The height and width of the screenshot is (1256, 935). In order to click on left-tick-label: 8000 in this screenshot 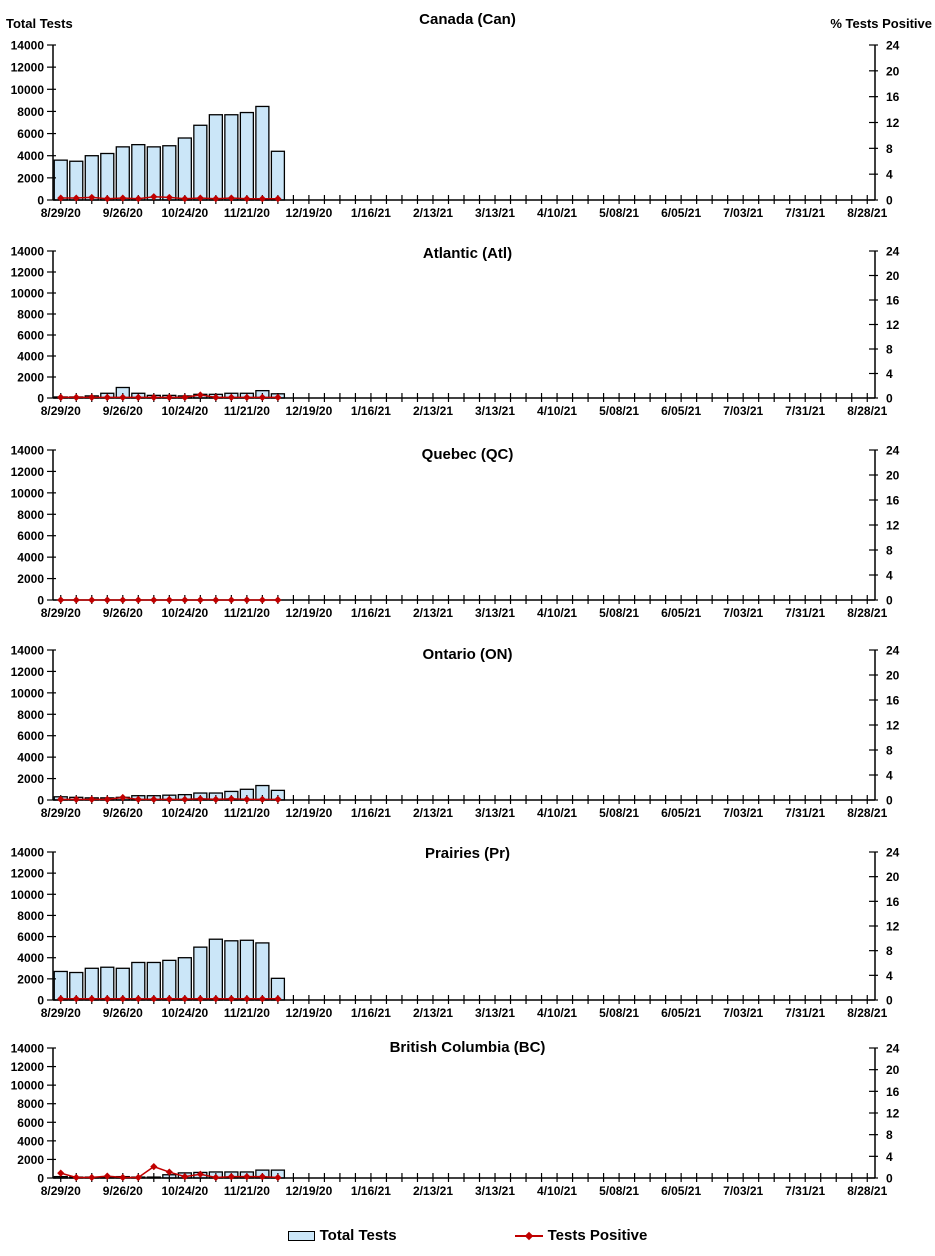, I will do `click(30, 315)`.